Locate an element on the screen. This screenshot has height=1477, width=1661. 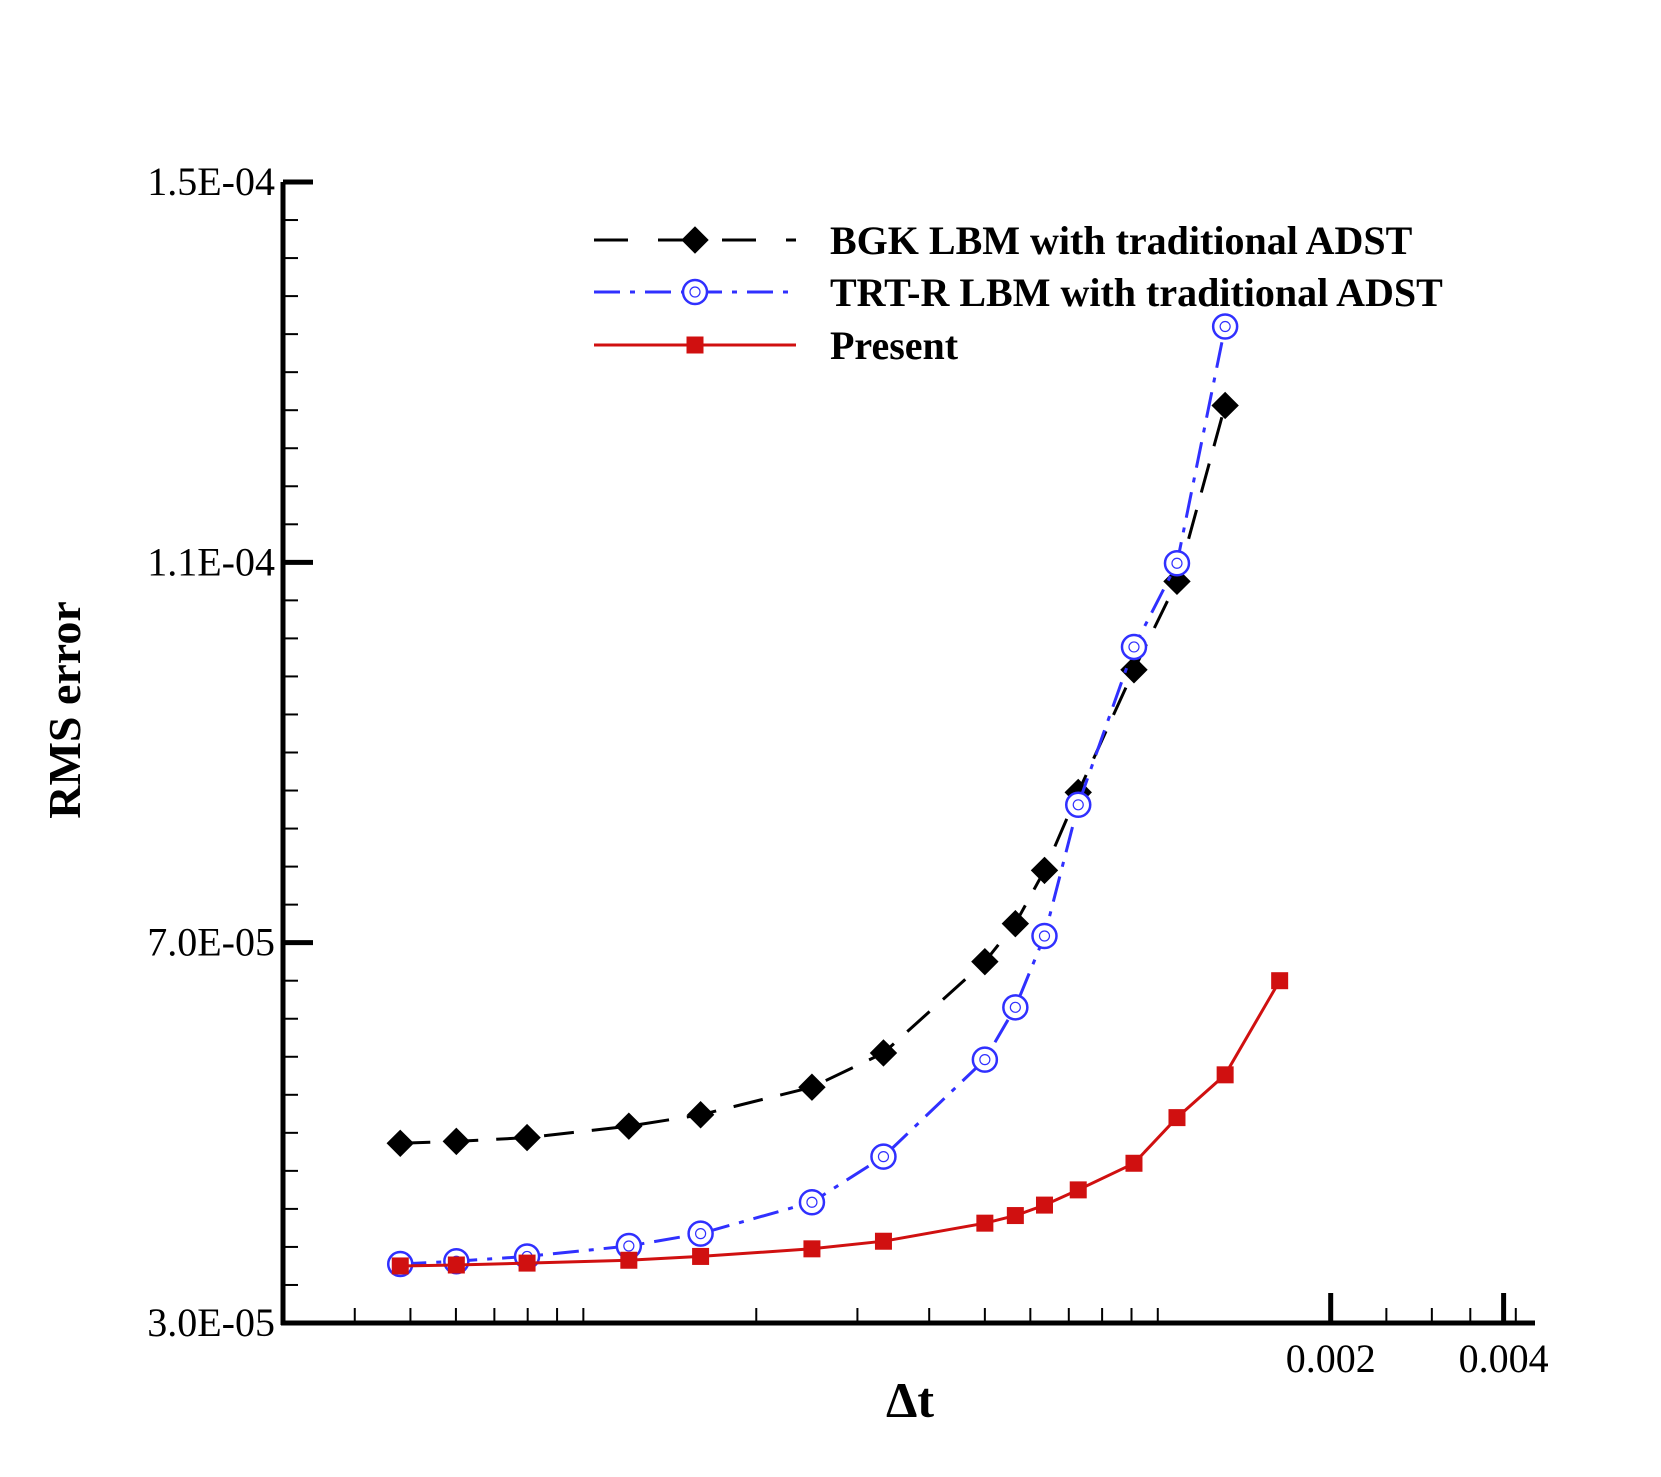
y-axis-title: RMS error is located at coordinates (64, 710).